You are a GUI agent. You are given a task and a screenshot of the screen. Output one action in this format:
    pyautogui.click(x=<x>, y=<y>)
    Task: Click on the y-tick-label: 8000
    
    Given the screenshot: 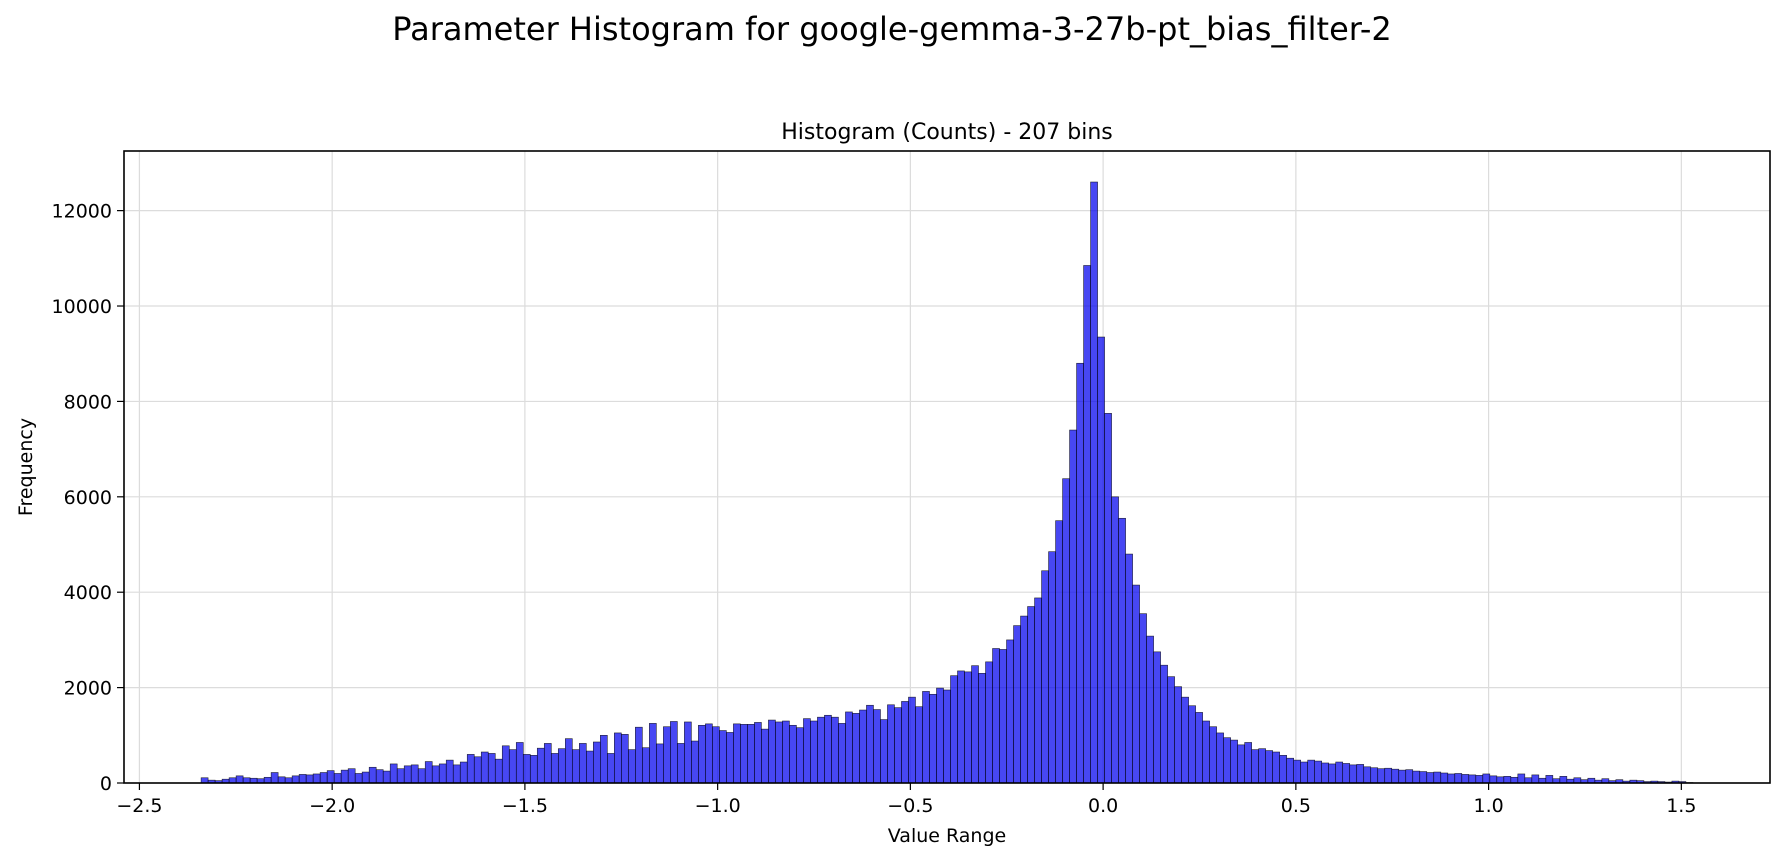 What is the action you would take?
    pyautogui.click(x=88, y=402)
    